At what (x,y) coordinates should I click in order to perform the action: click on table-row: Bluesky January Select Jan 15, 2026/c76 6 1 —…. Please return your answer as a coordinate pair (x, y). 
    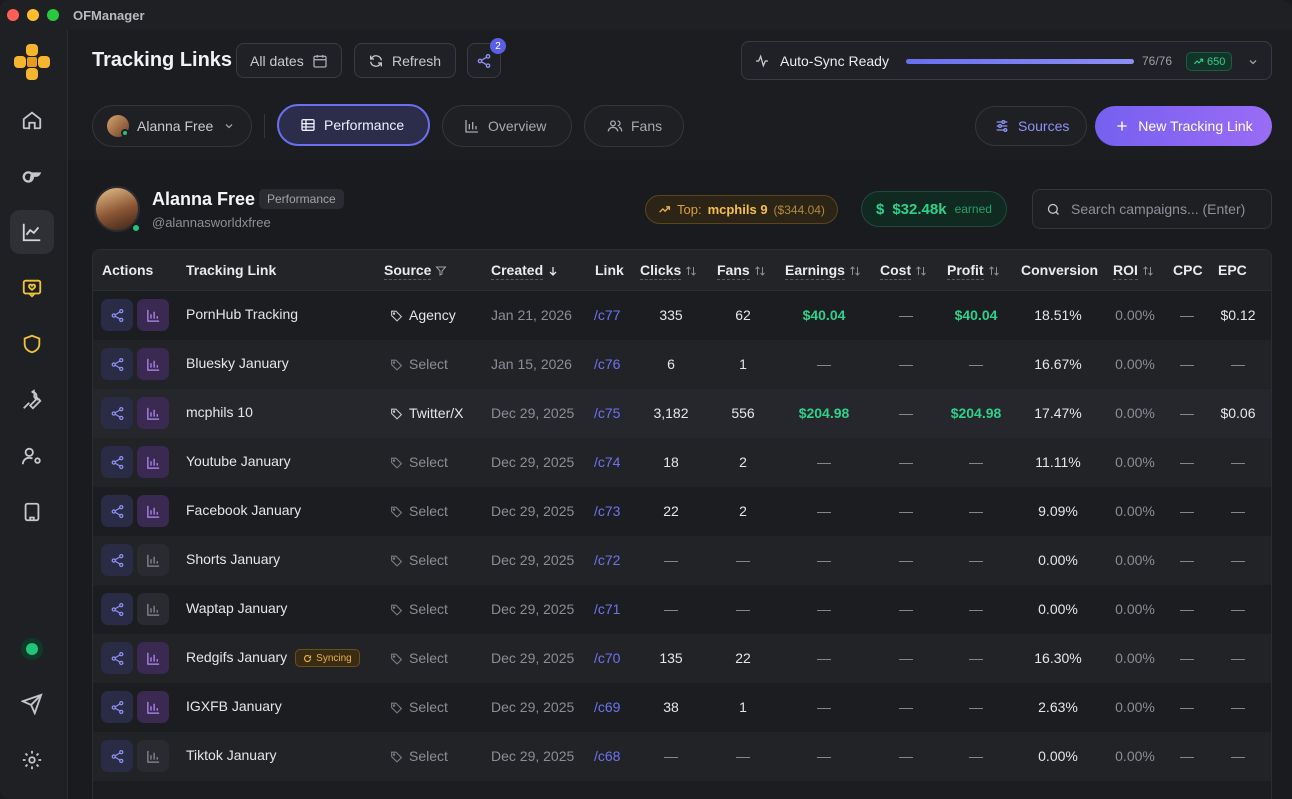
    Looking at the image, I should click on (682, 364).